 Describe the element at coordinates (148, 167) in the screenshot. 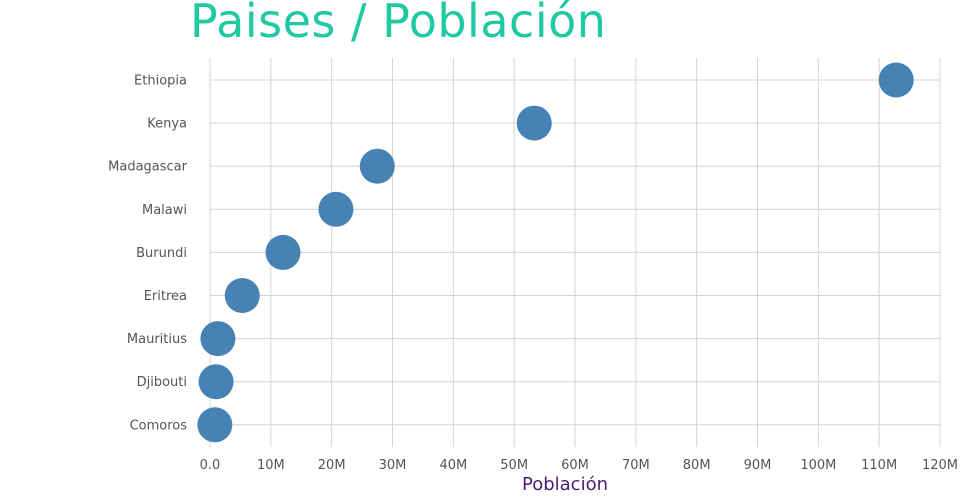

I see `y-tick-label: Madagascar` at that location.